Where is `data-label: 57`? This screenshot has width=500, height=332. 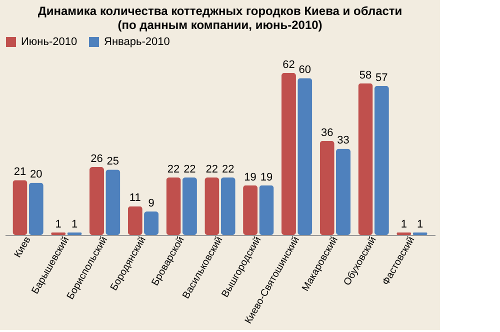 data-label: 57 is located at coordinates (382, 78).